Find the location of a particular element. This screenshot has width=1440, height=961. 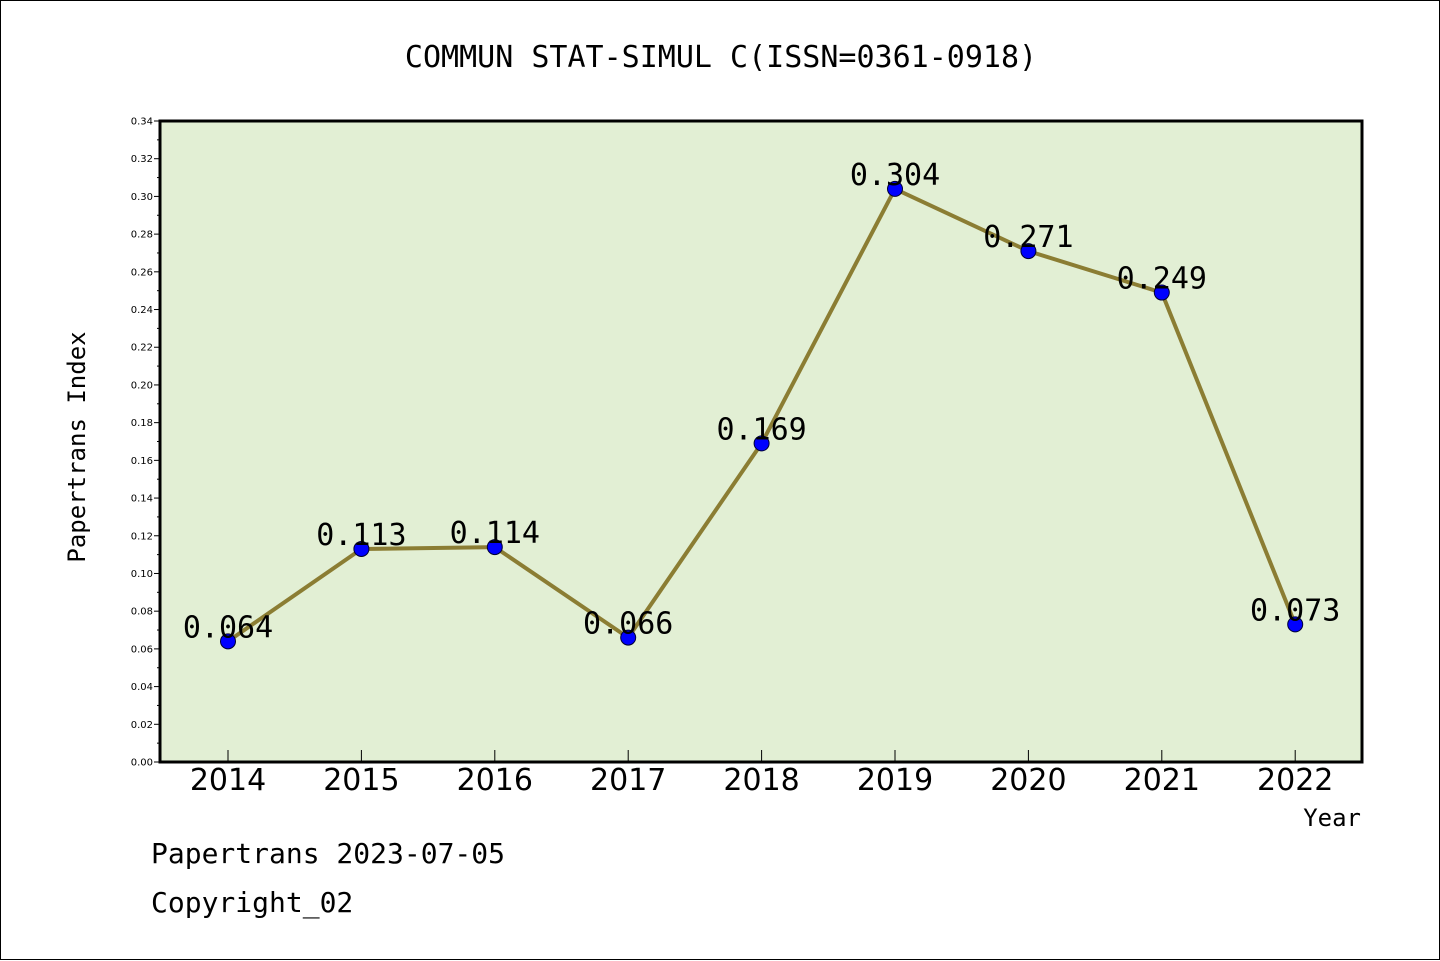

y-tick-label: 0.18 is located at coordinates (142, 423).